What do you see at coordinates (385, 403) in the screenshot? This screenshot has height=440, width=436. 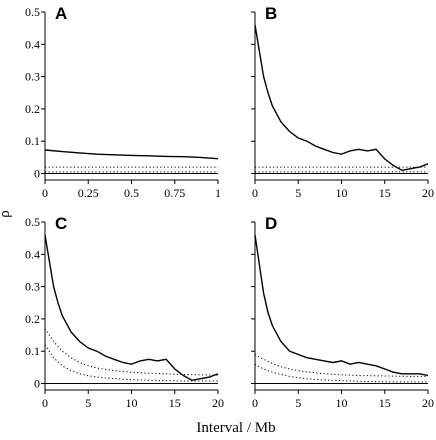 I see `panel-d-x-tick-label: 15` at bounding box center [385, 403].